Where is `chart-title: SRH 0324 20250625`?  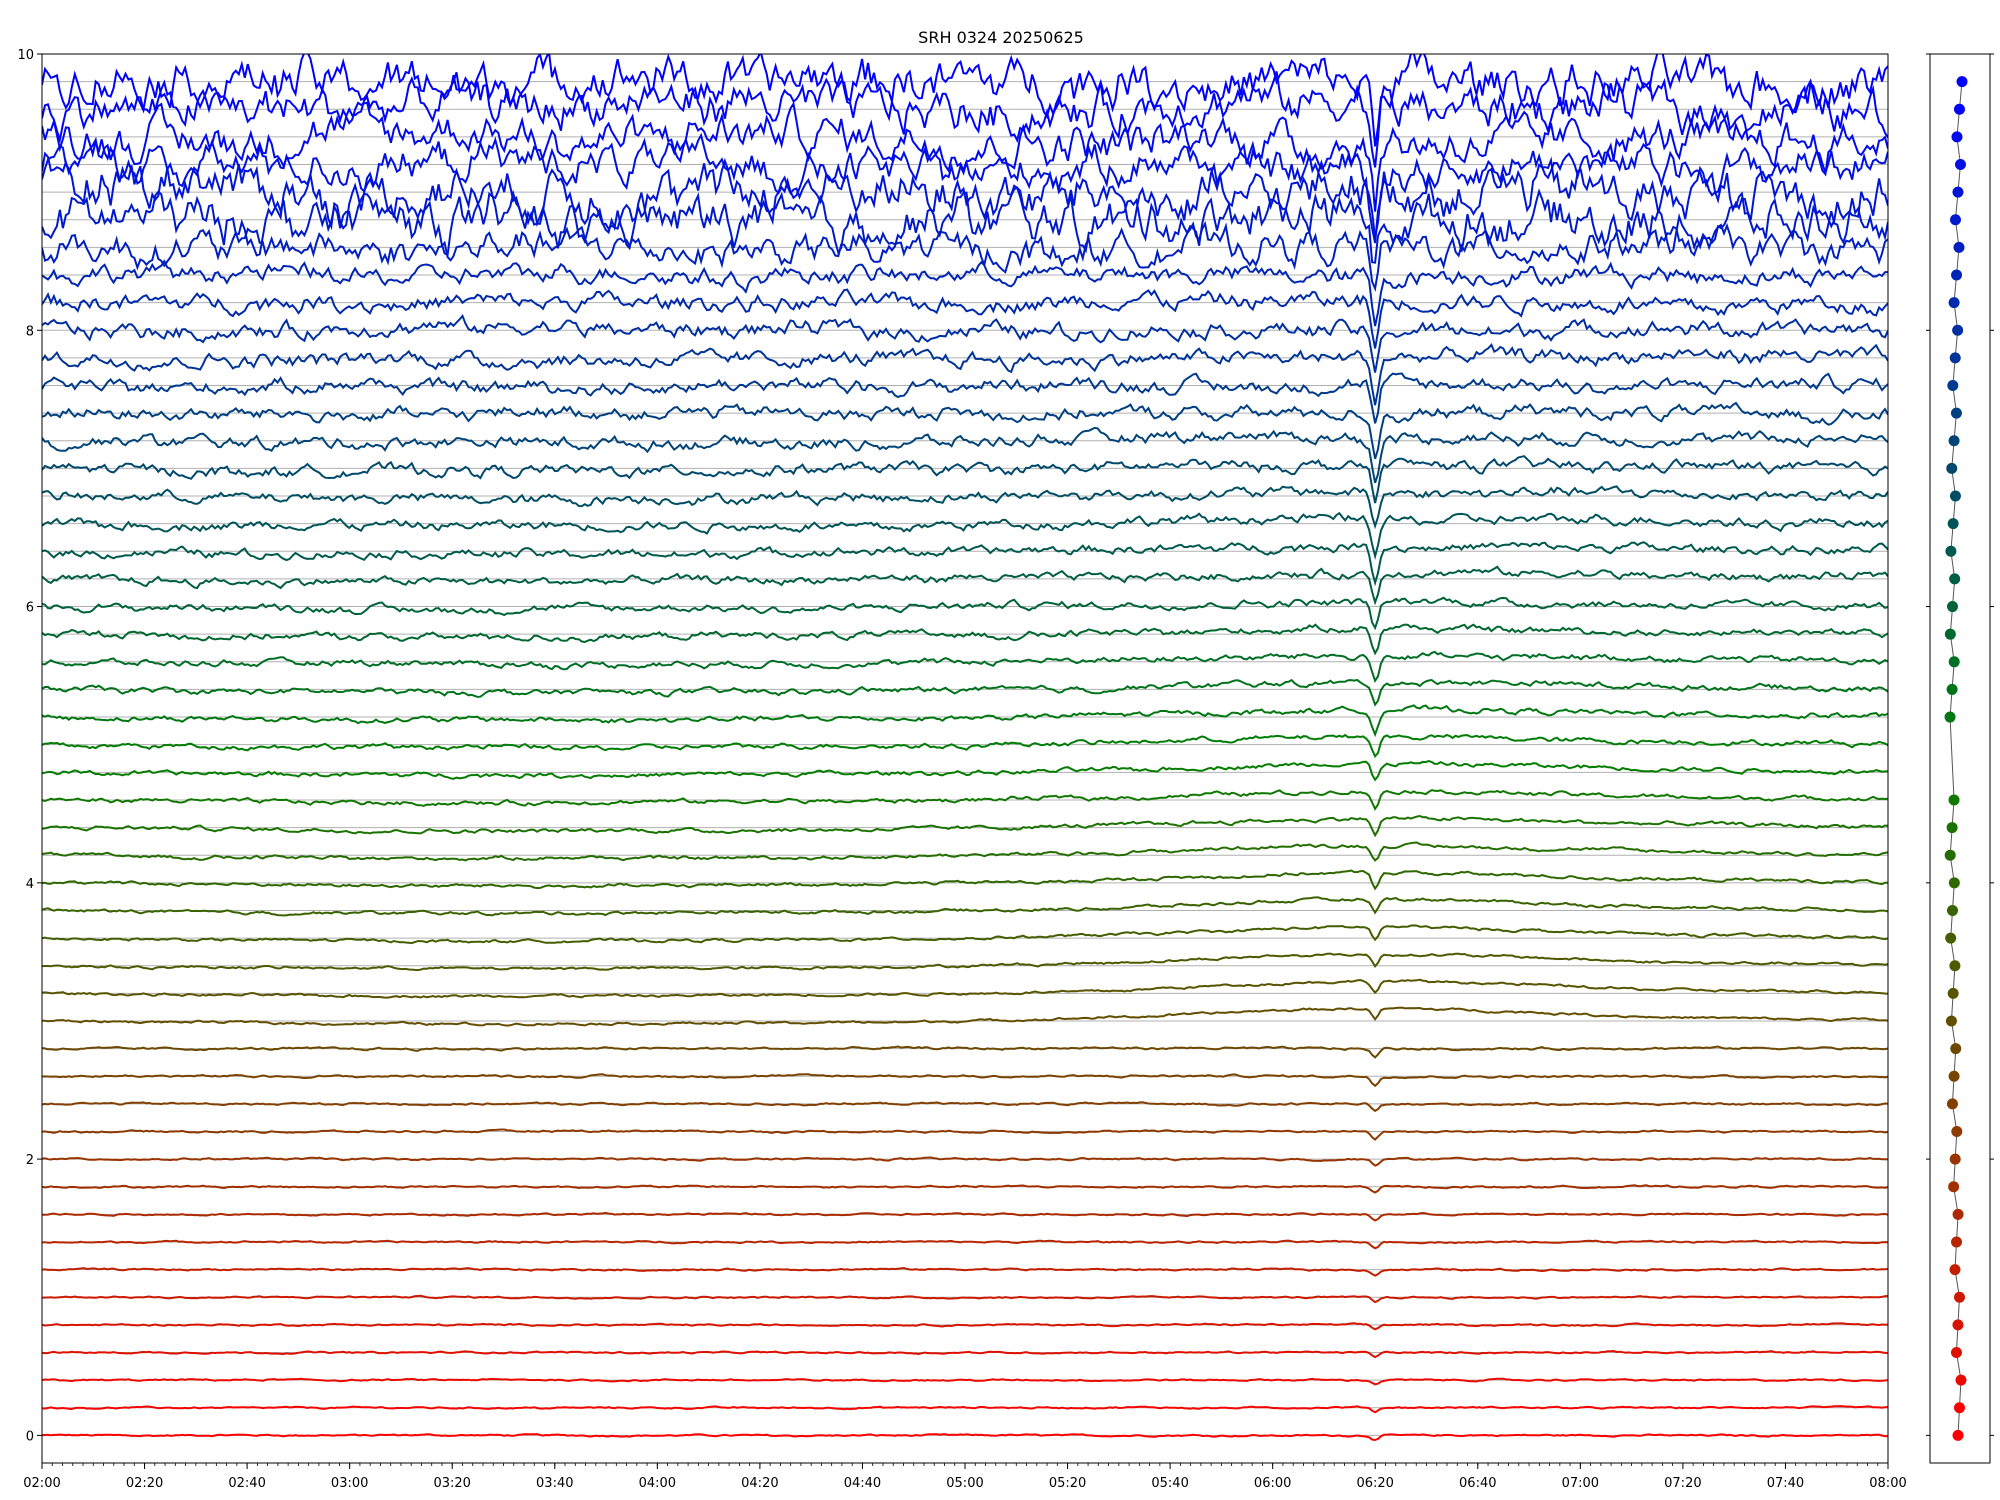 chart-title: SRH 0324 20250625 is located at coordinates (1001, 37).